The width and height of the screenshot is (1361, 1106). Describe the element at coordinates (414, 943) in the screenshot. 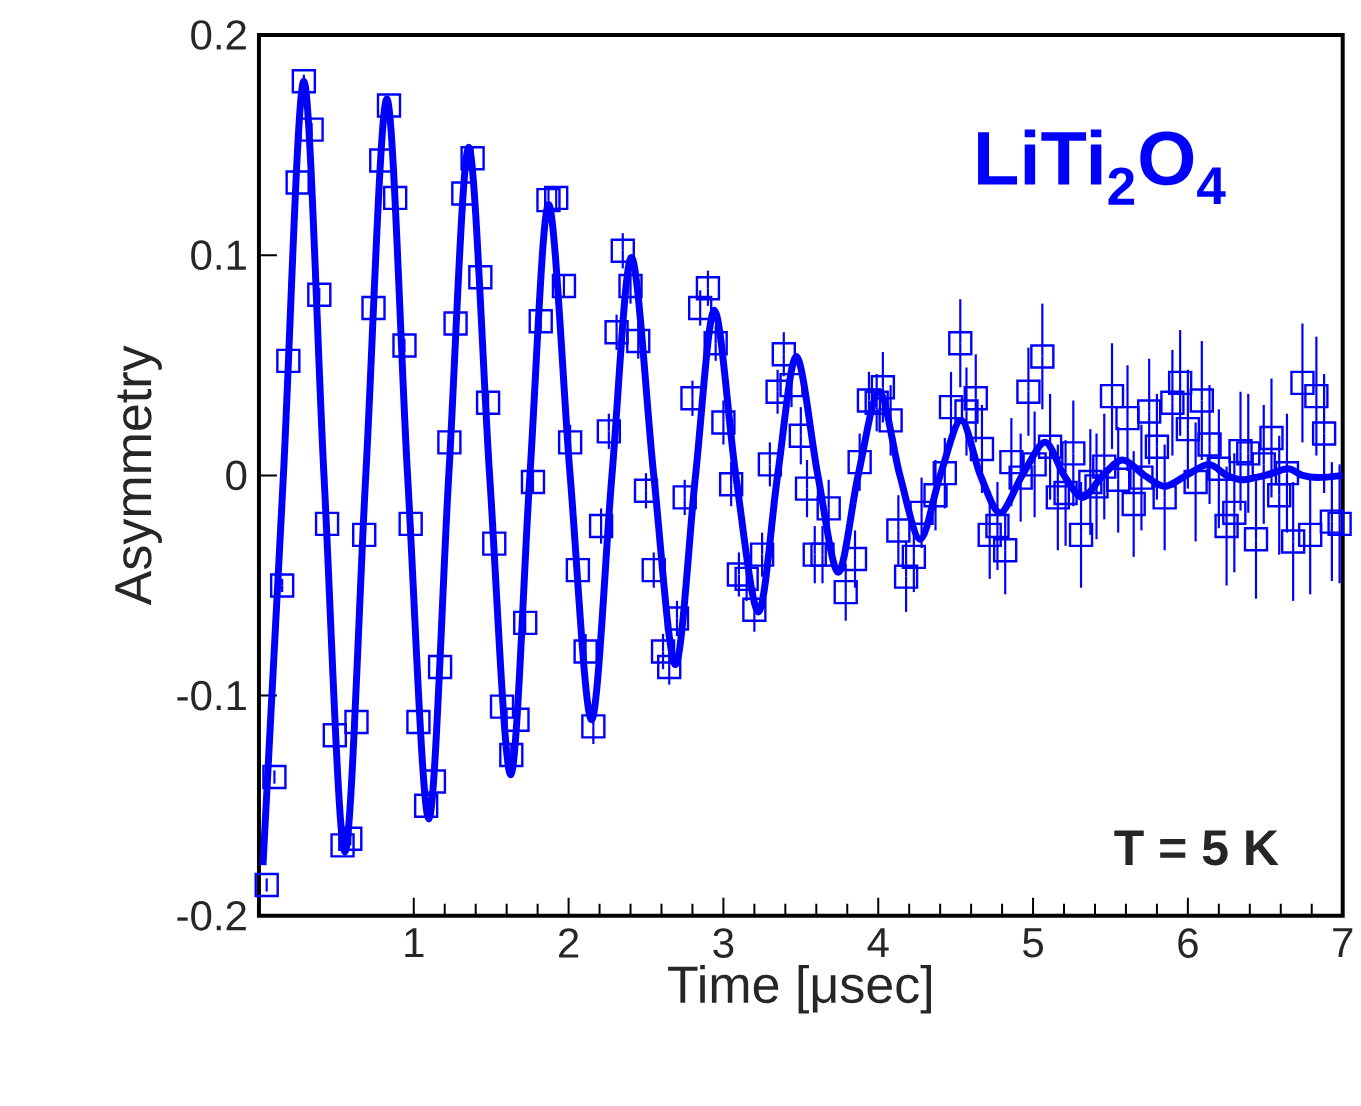

I see `x-tick-label: 1` at that location.